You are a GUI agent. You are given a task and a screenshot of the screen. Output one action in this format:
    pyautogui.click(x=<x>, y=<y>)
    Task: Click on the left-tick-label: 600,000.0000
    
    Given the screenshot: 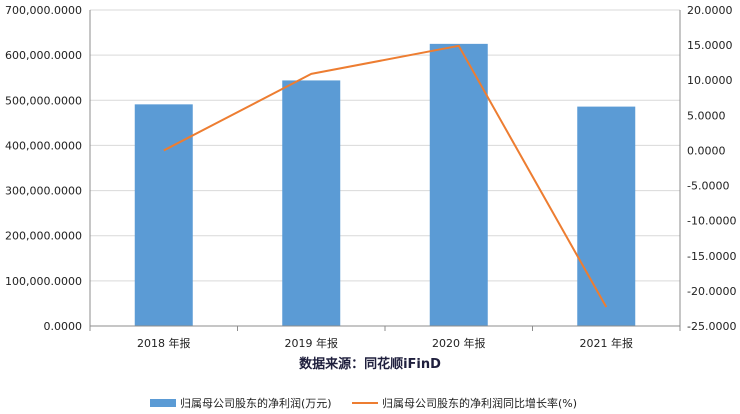 What is the action you would take?
    pyautogui.click(x=43, y=55)
    